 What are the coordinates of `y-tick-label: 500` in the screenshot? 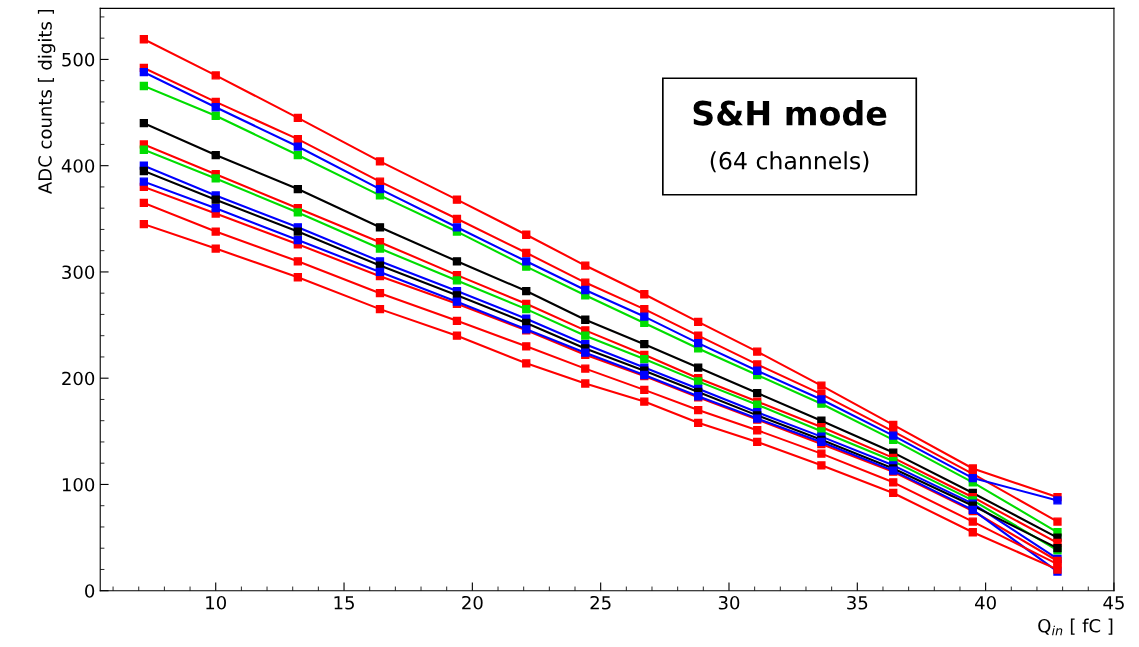 It's located at (78, 59).